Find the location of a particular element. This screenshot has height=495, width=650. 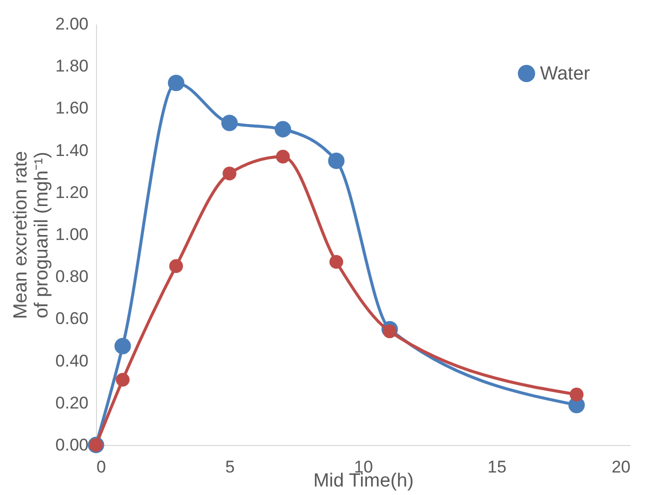

y-tick-label: 0.80 is located at coordinates (71, 276).